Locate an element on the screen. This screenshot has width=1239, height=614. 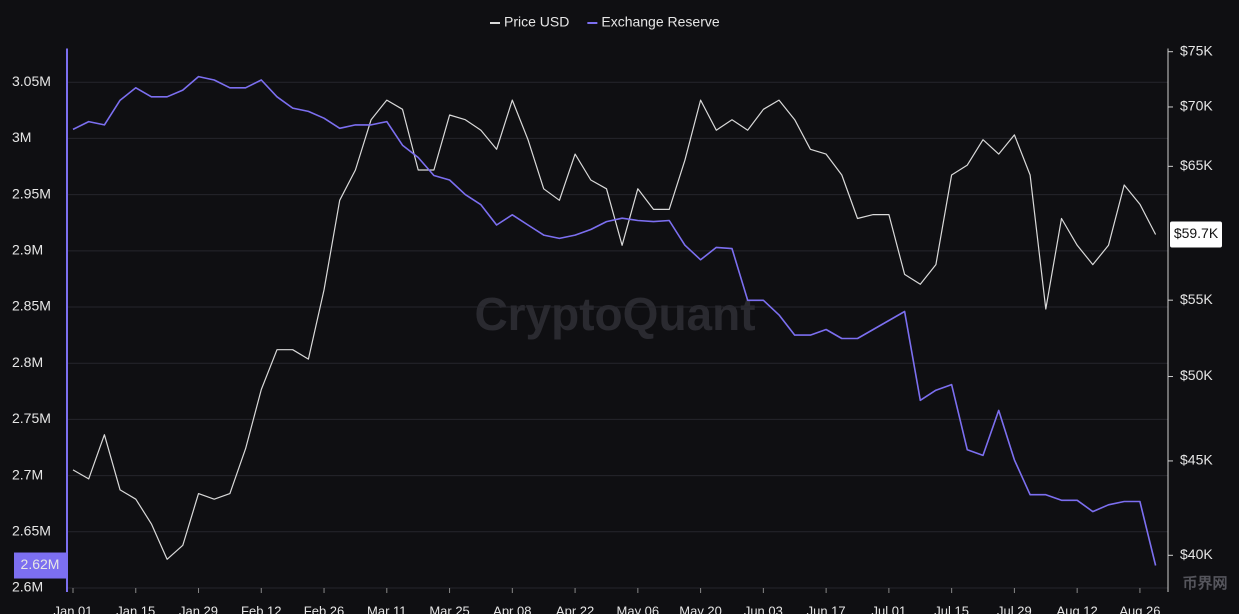
x-tick-label: Jul 29 is located at coordinates (1014, 608).